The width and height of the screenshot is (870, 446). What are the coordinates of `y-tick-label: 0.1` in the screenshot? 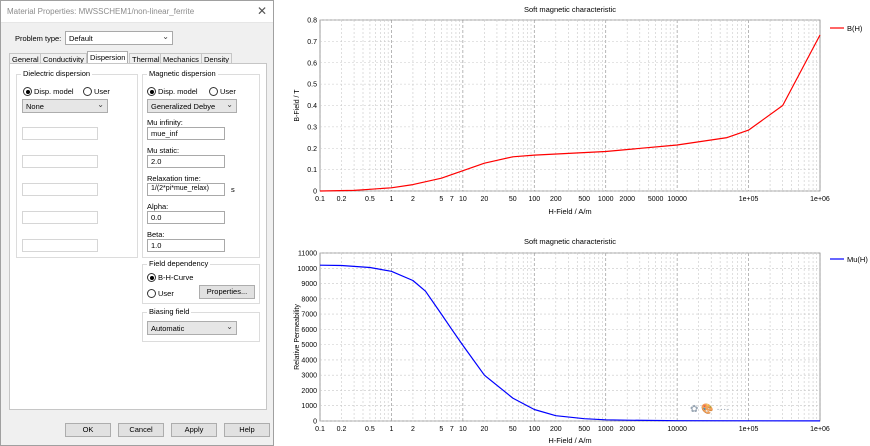 It's located at (312, 170).